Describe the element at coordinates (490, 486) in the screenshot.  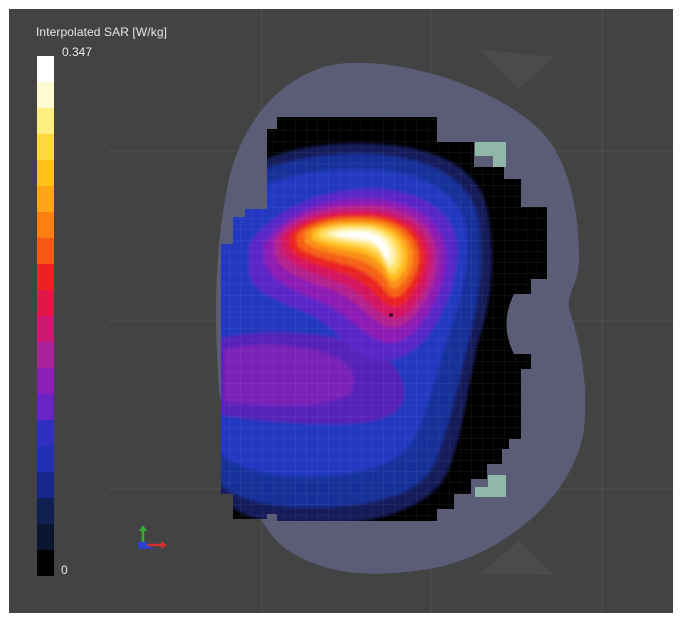
I see `teal-marker-bottom` at that location.